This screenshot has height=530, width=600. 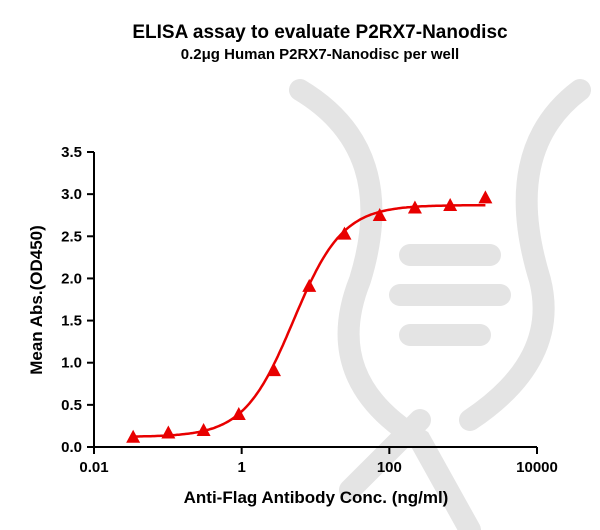 What do you see at coordinates (389, 467) in the screenshot?
I see `x-tick-label: 100` at bounding box center [389, 467].